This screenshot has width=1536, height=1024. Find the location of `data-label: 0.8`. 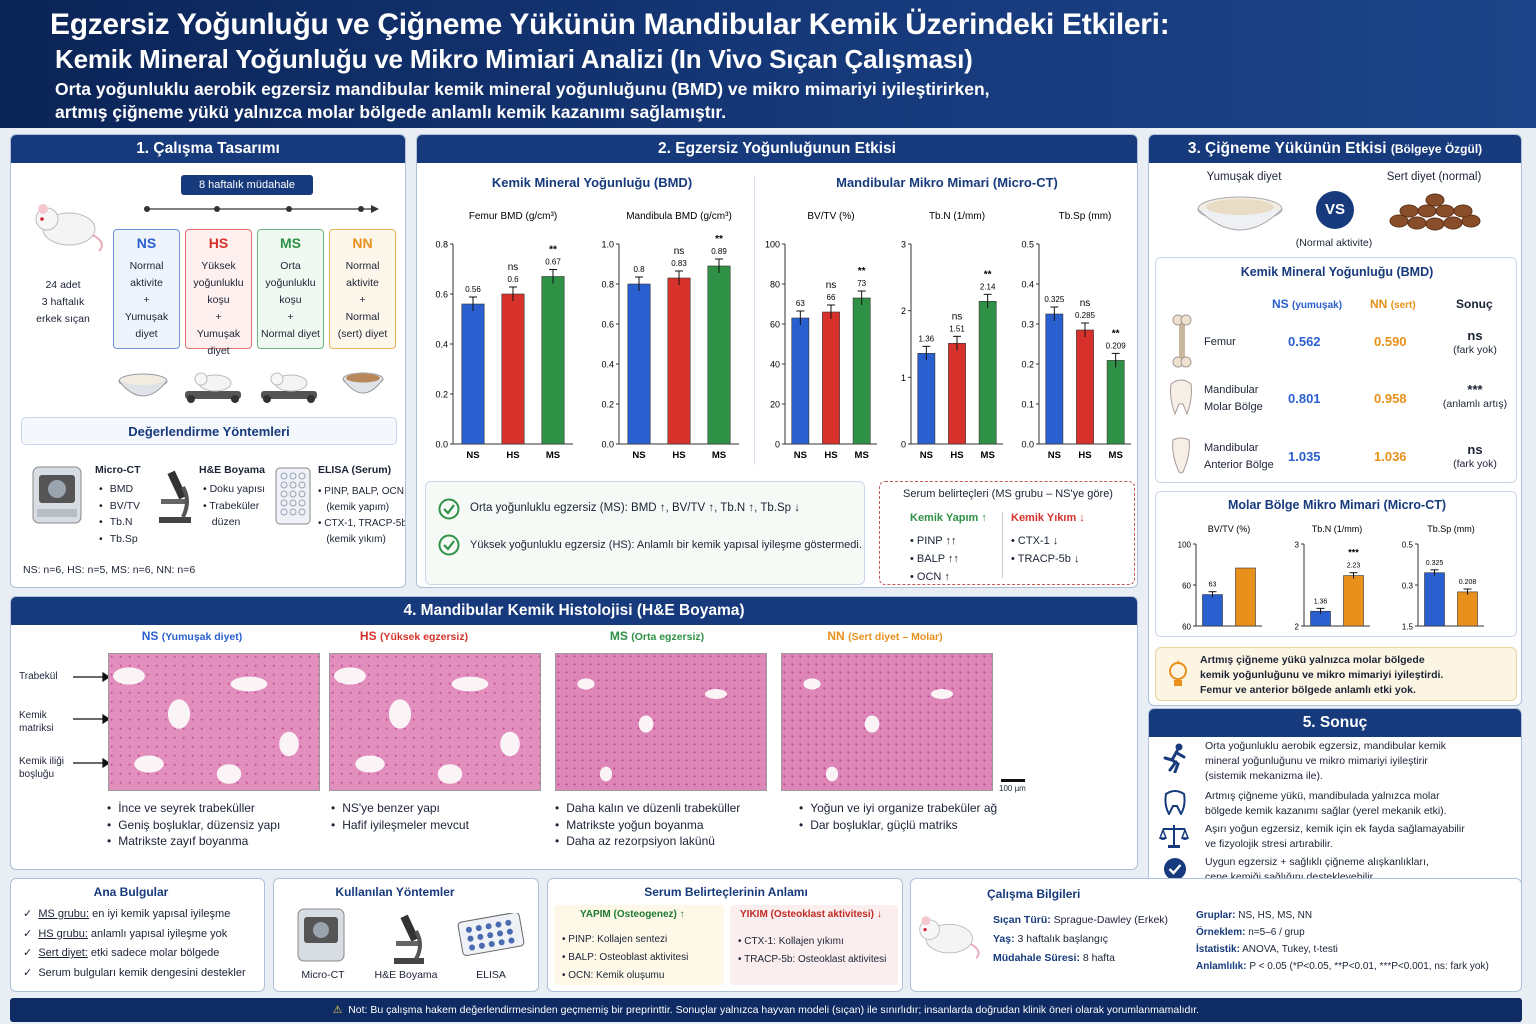

data-label: 0.8 is located at coordinates (639, 269).